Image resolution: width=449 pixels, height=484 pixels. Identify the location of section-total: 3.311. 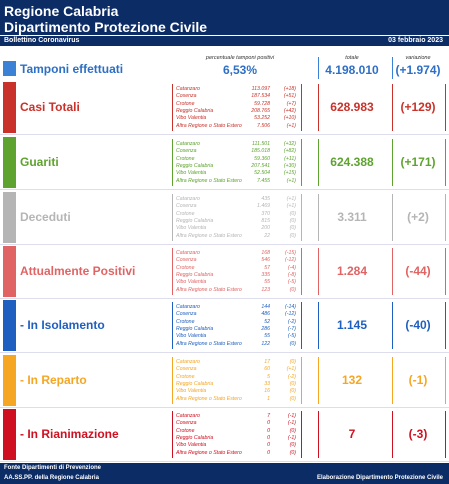
(352, 216).